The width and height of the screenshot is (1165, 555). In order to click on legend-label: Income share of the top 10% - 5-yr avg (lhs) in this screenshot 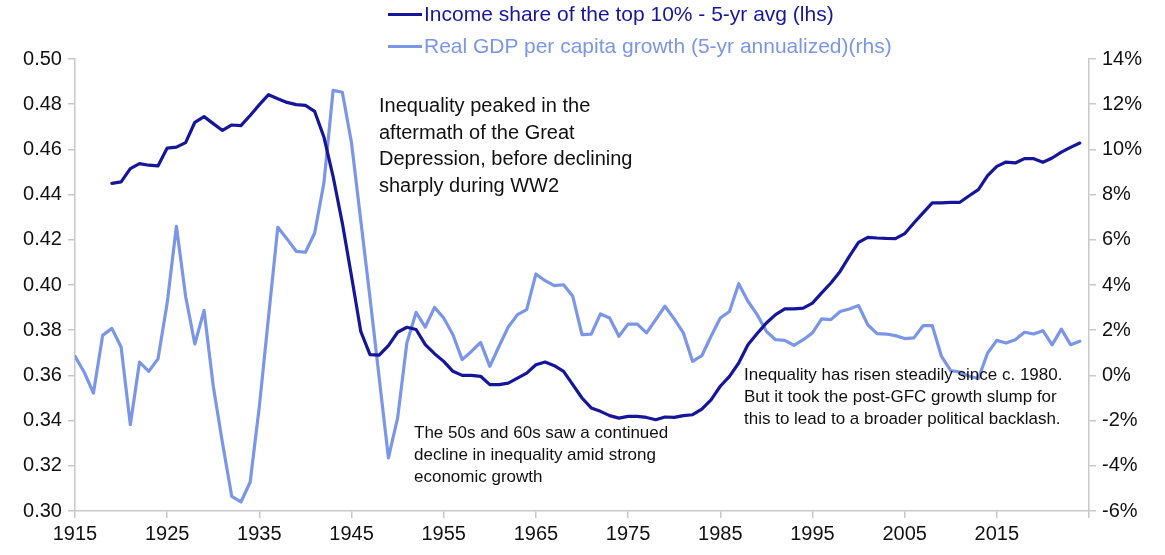, I will do `click(629, 14)`.